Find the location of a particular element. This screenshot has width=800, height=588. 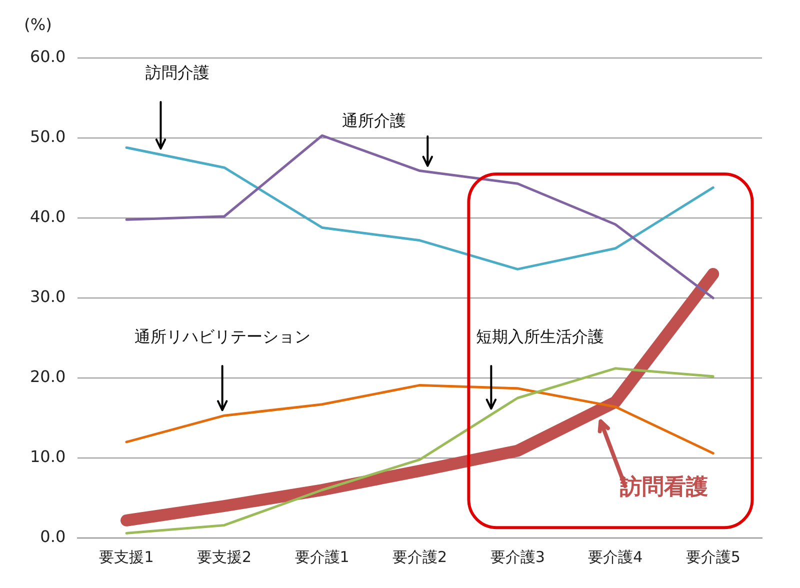

x-tick-label: 要介護2 is located at coordinates (420, 557).